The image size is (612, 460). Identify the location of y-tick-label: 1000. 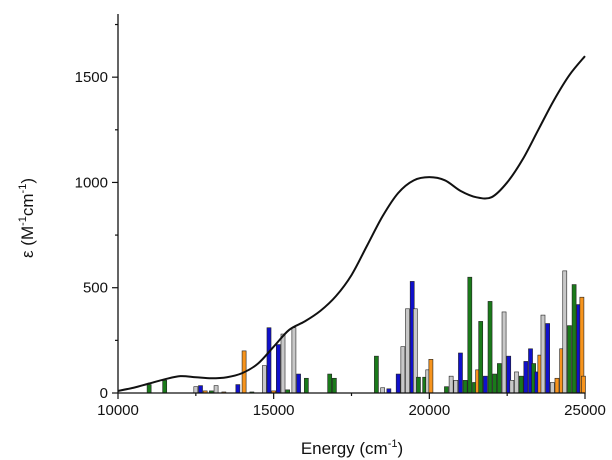
(91, 182).